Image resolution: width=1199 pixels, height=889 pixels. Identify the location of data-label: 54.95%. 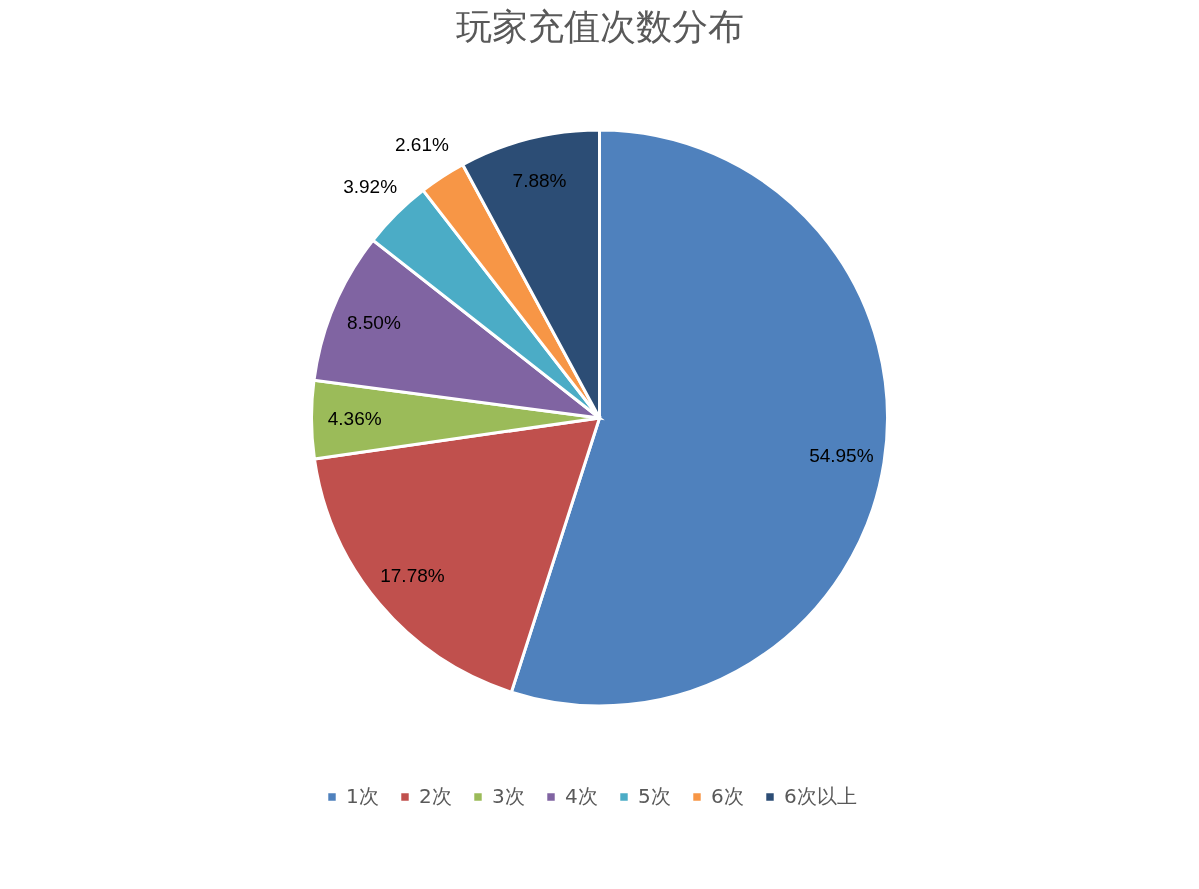
(841, 455).